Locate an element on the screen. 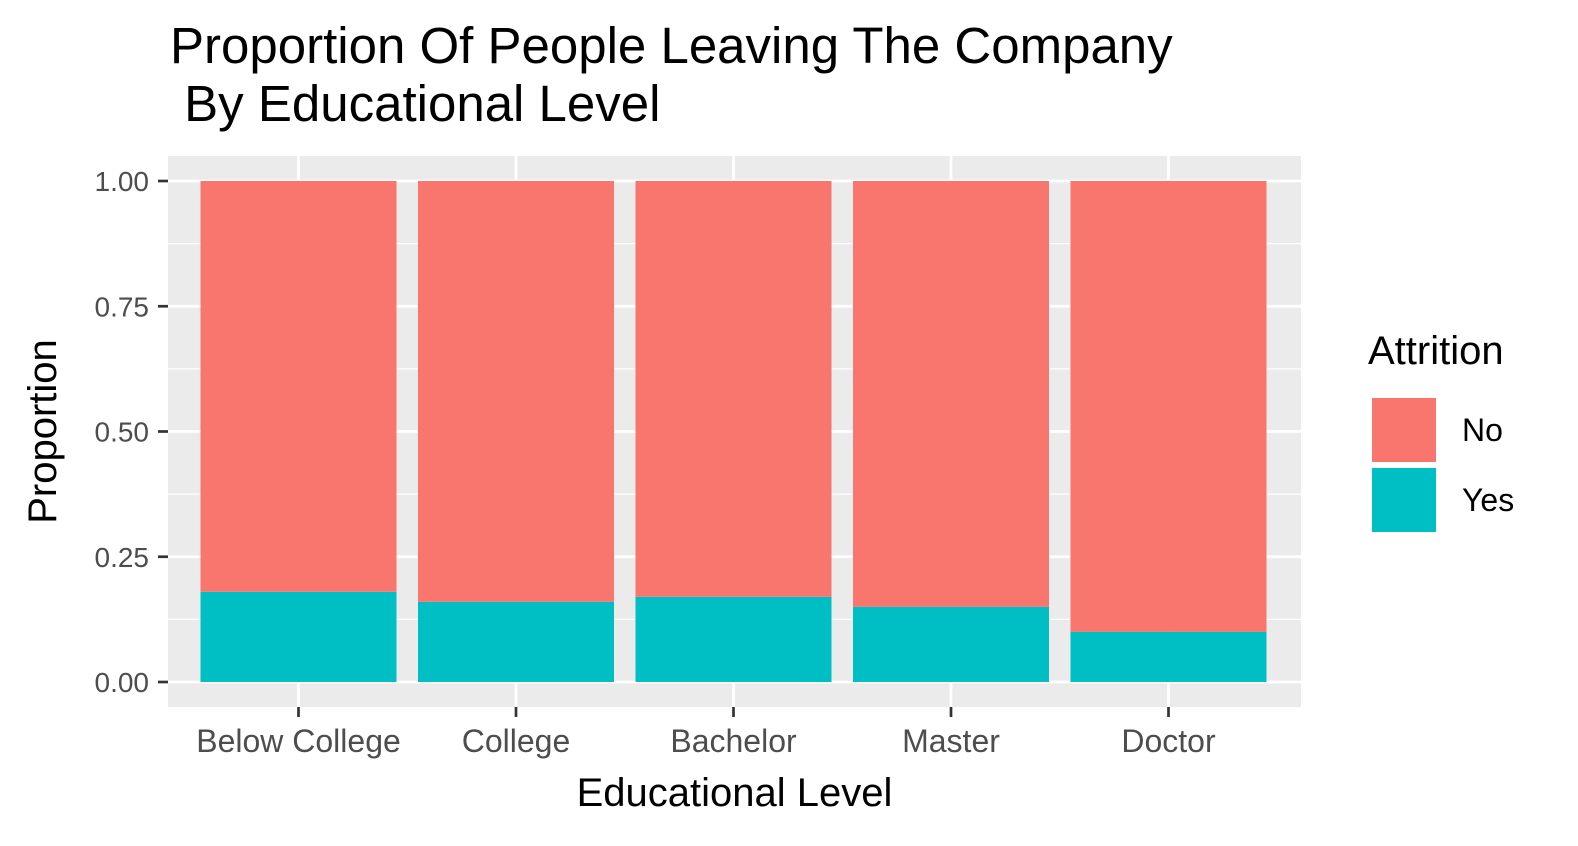  x-axis: Below College College Bachelor Master Doctor is located at coordinates (706, 733).